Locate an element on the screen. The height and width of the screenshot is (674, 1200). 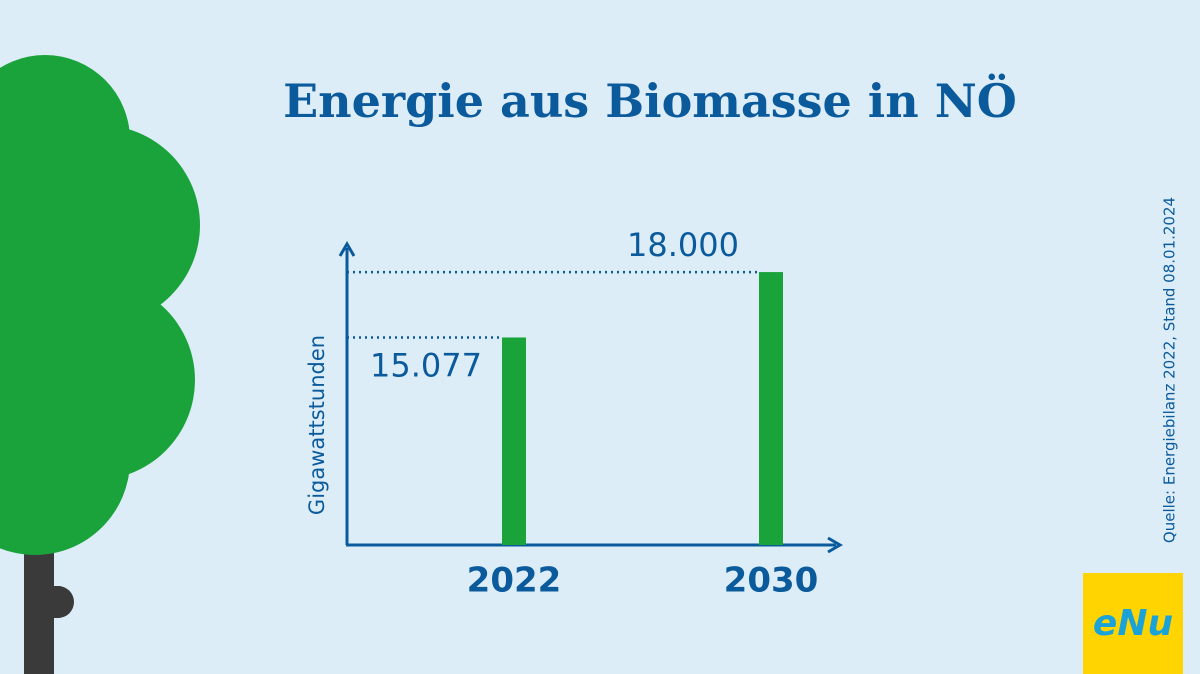
y-axis-label: Gigawattstunden is located at coordinates (317, 425).